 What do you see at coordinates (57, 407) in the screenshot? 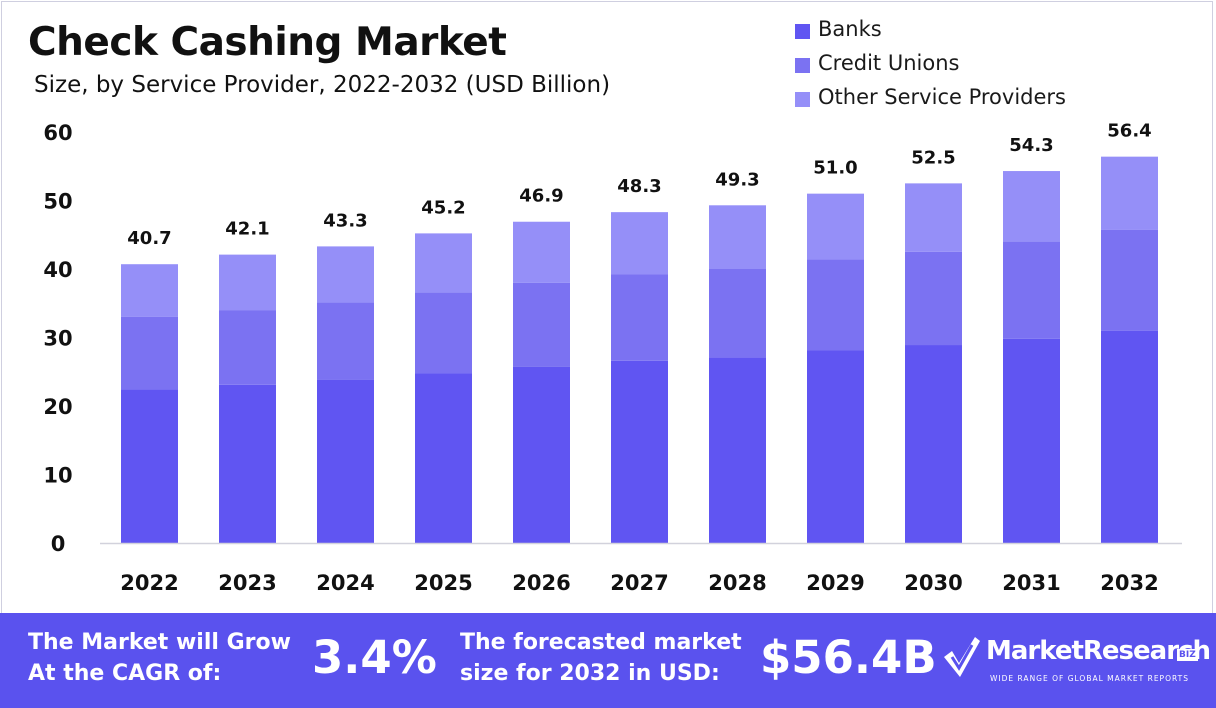
I see `y-tick-label: 20` at bounding box center [57, 407].